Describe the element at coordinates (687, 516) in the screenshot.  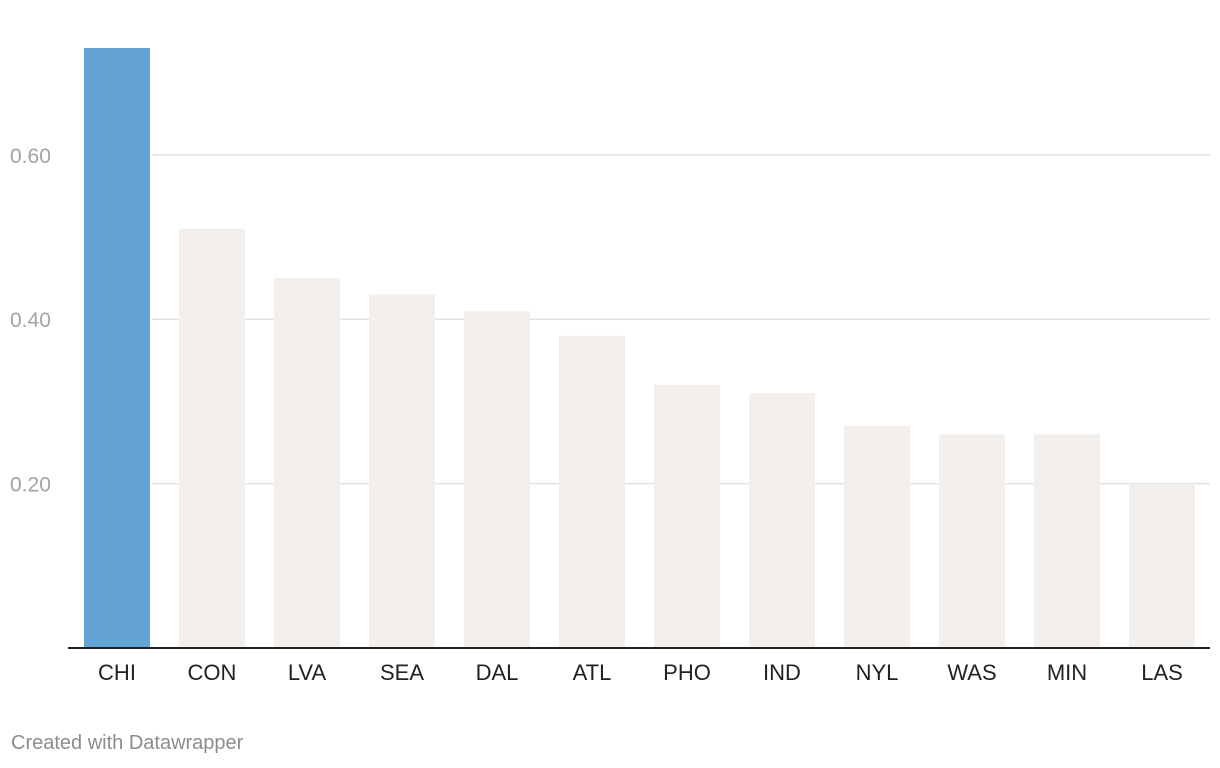
I see `bar-pho` at that location.